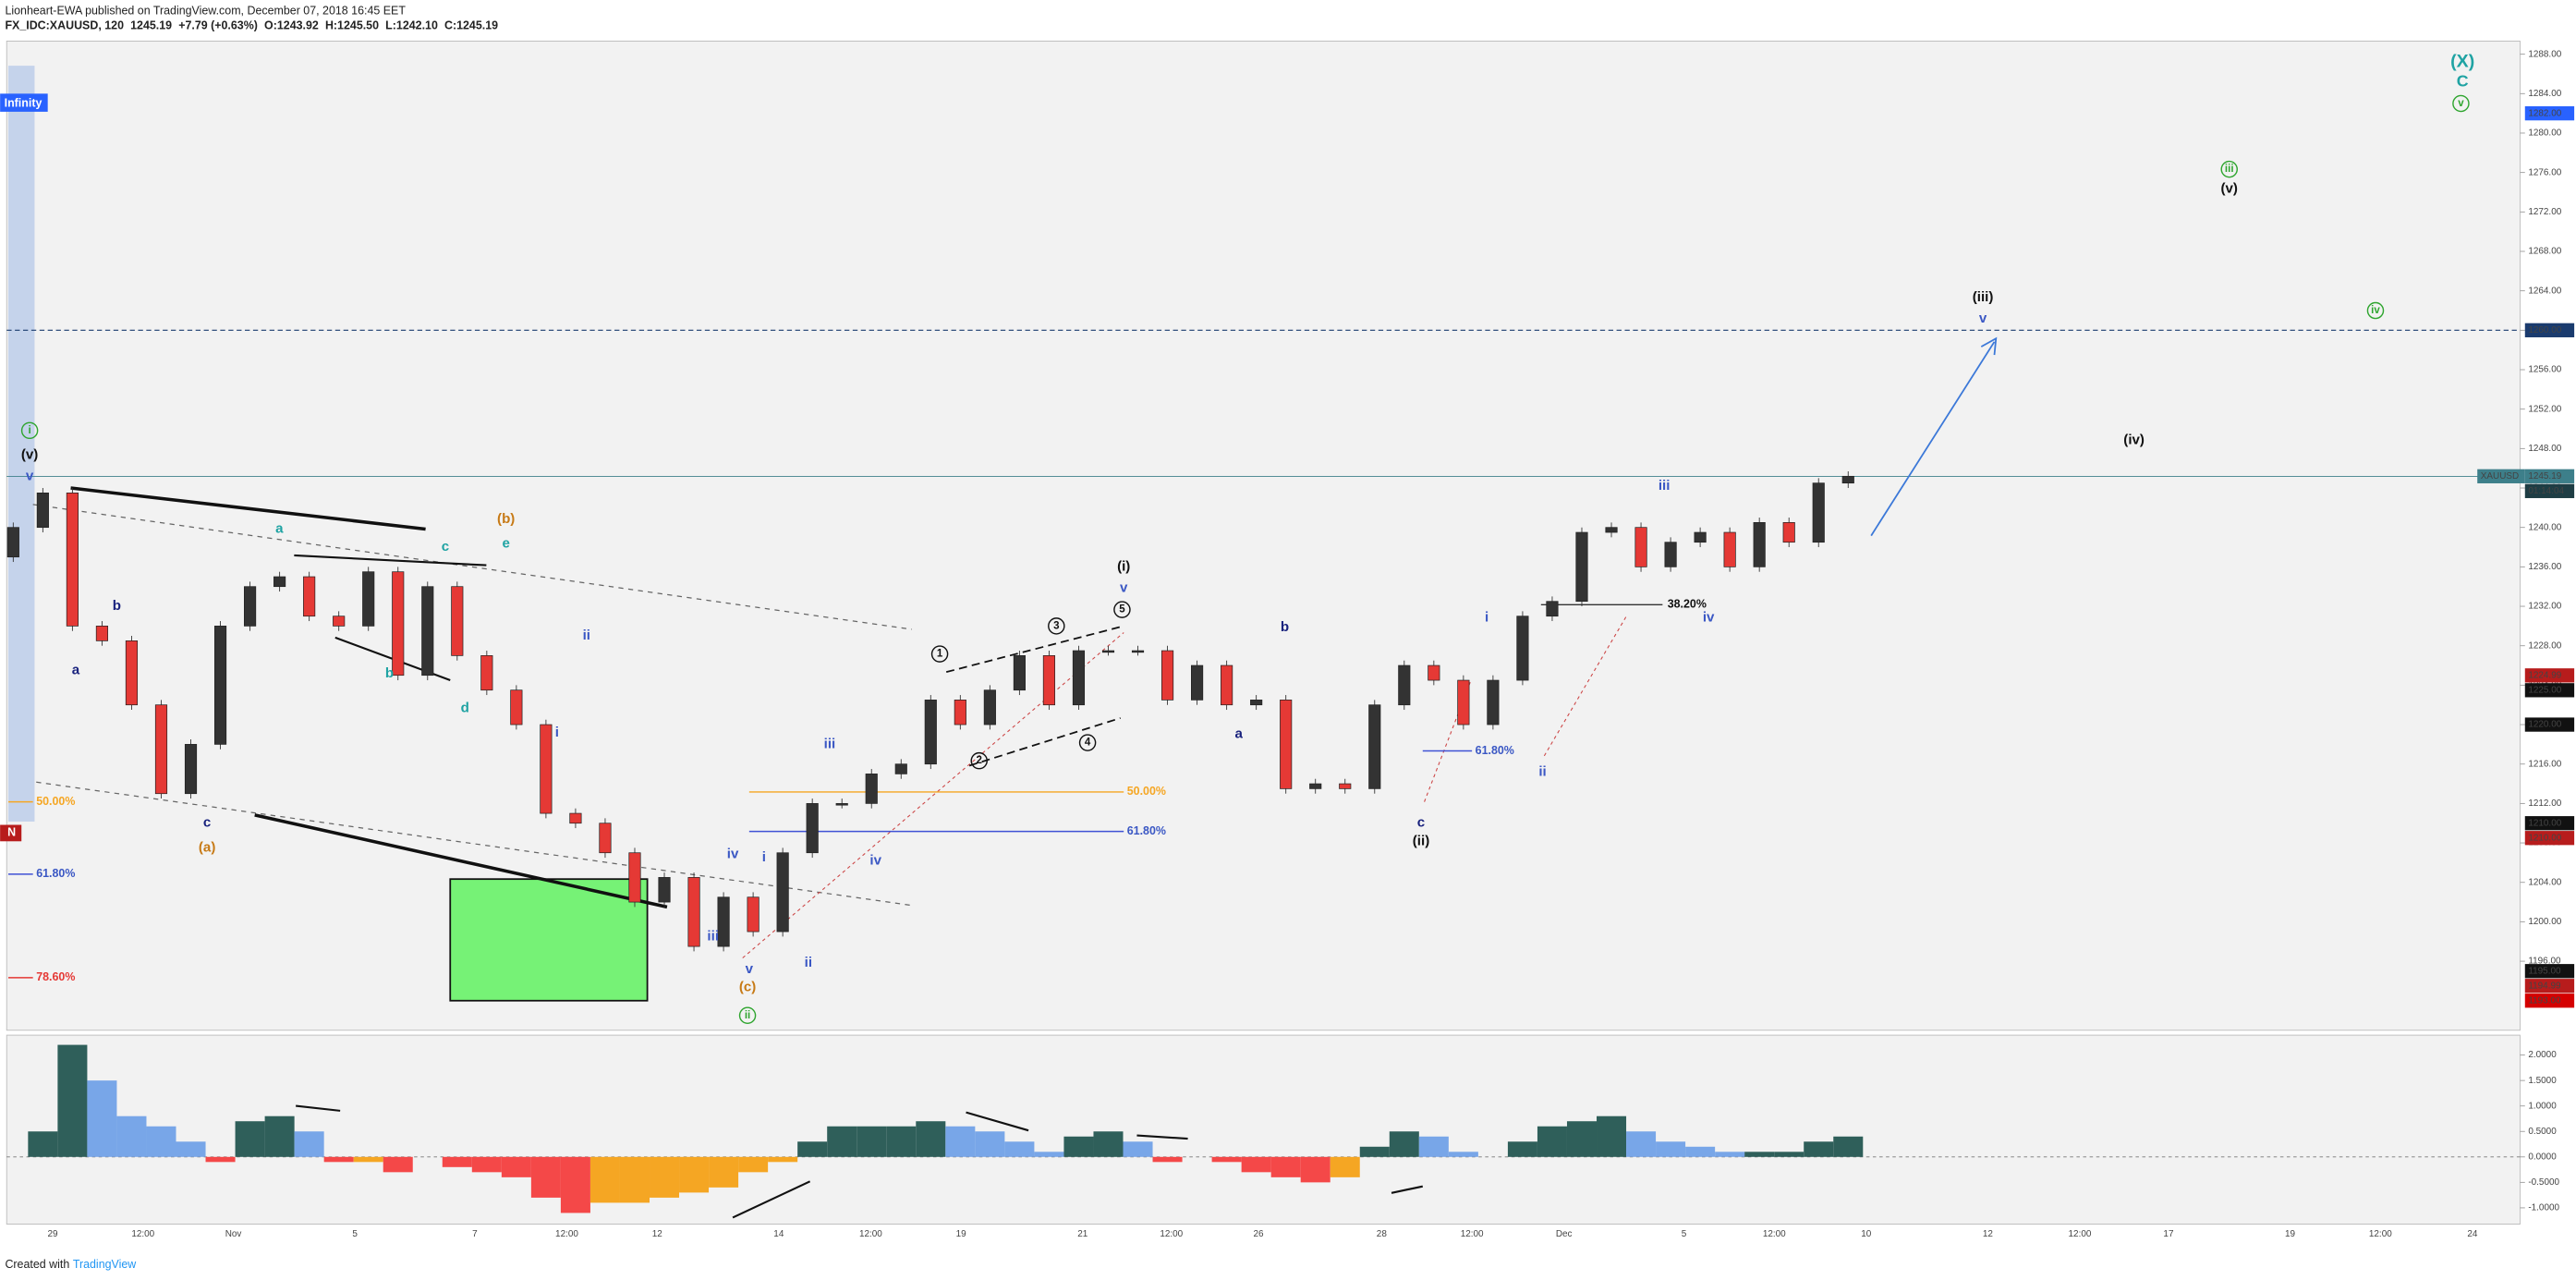 The height and width of the screenshot is (1280, 2576). I want to click on x-tick-label: 5, so click(355, 1234).